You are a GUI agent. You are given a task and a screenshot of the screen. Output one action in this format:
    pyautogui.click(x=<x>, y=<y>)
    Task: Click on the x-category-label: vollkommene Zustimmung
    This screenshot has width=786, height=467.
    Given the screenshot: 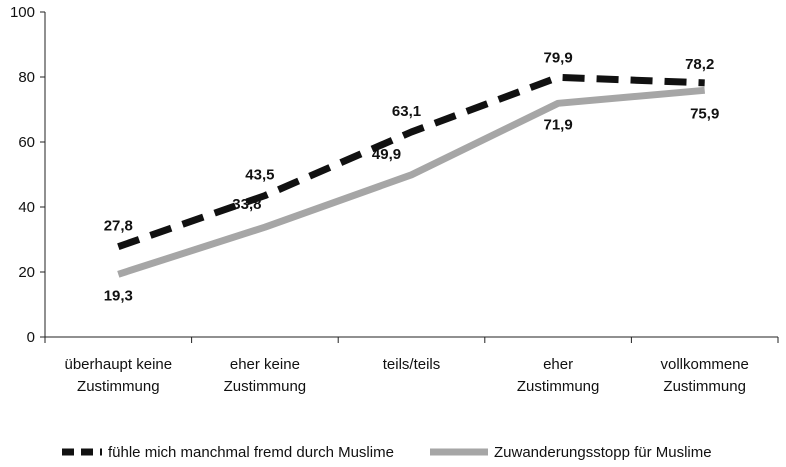 What is the action you would take?
    pyautogui.click(x=705, y=375)
    